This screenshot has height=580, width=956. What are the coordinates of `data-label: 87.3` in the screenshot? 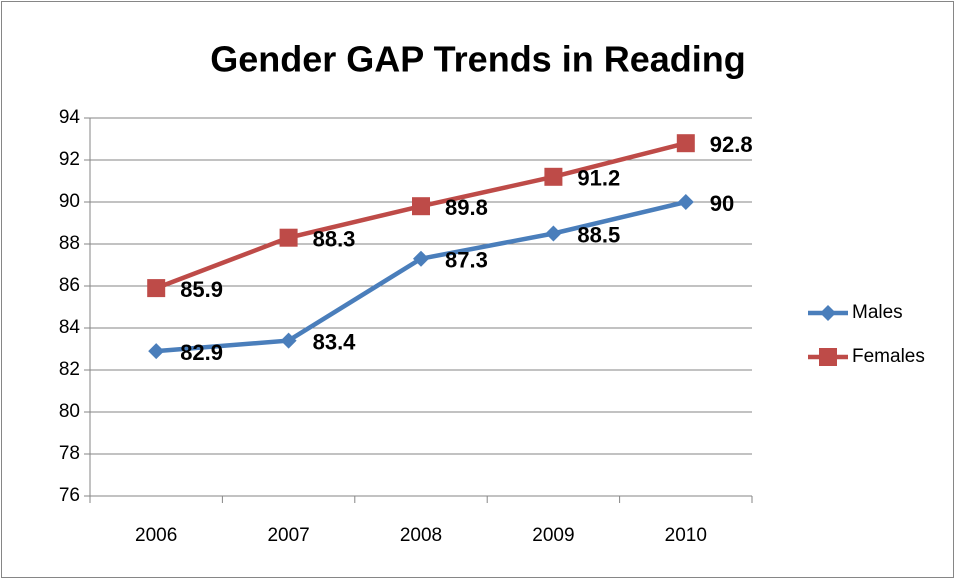 It's located at (466, 260).